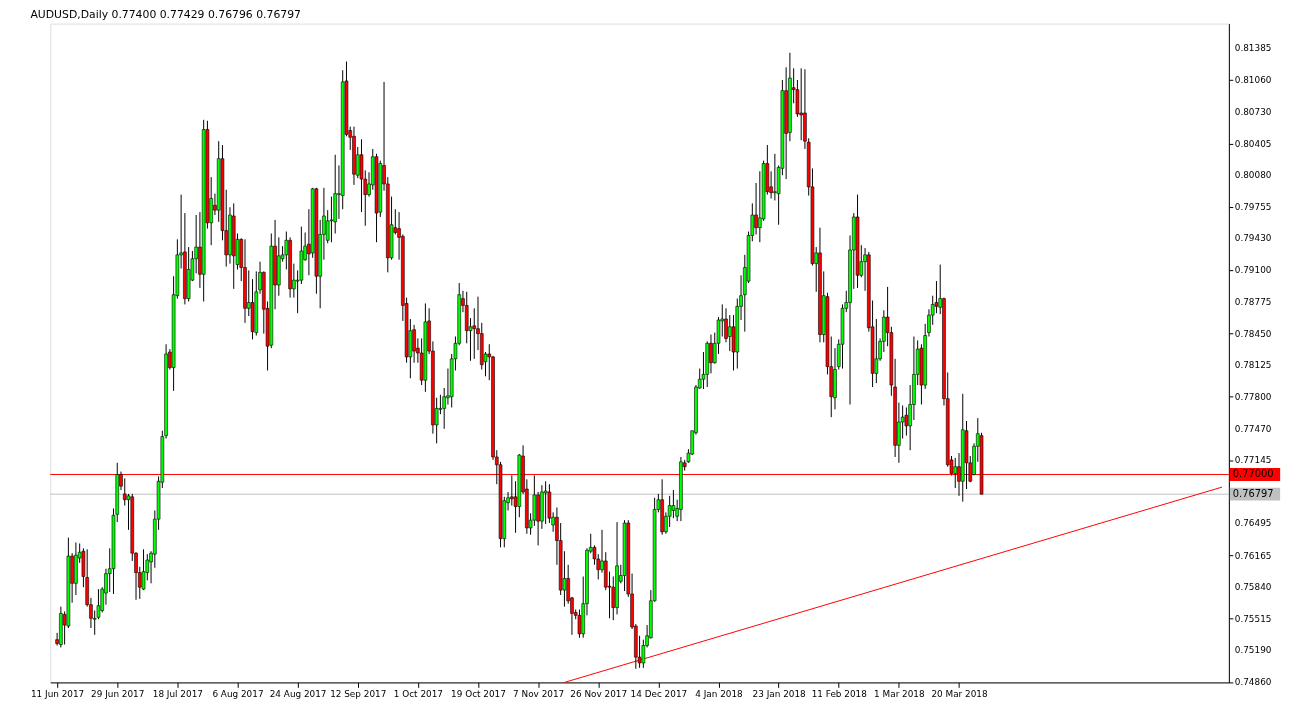  What do you see at coordinates (358, 693) in the screenshot?
I see `x-tick-label: 12 Sep 2017` at bounding box center [358, 693].